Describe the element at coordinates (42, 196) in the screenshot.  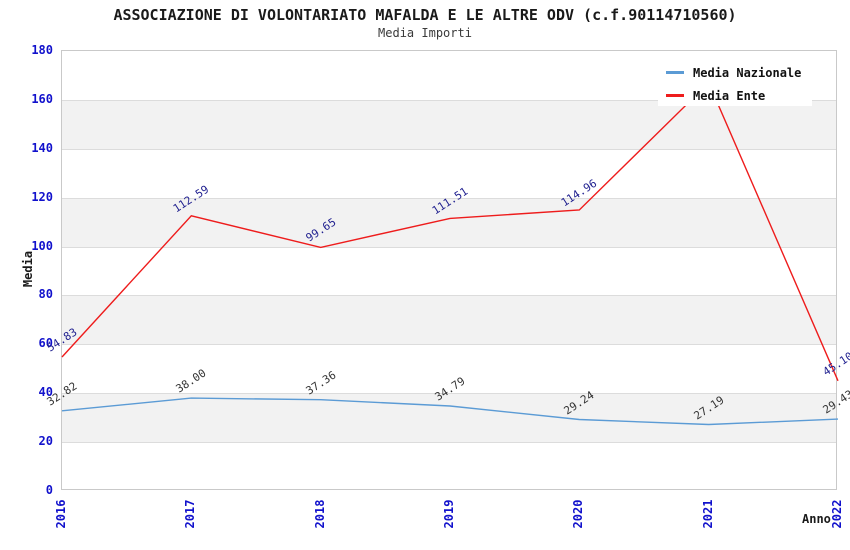
I see `y-tick-label: 120` at that location.